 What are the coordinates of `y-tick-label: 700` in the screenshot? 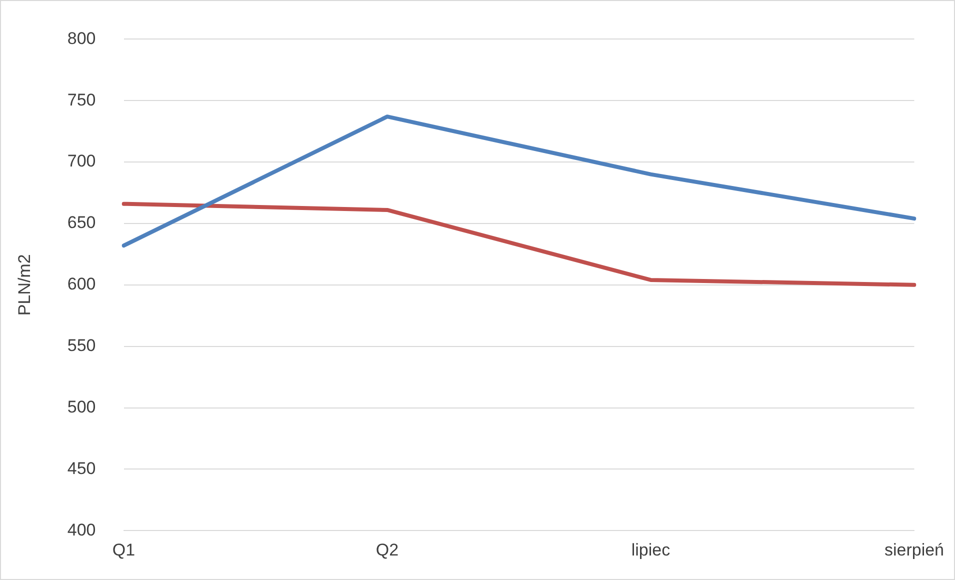 It's located at (81, 161).